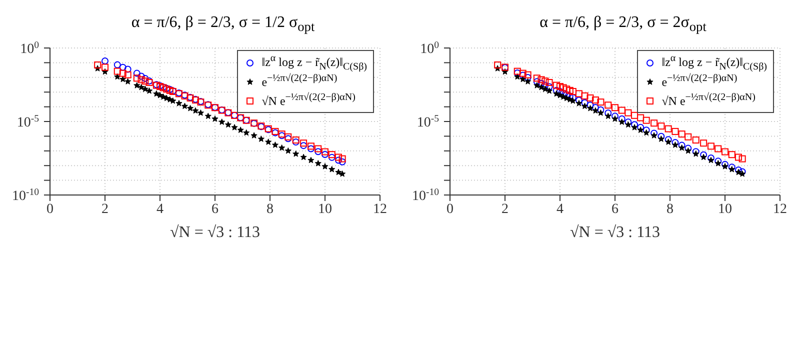  What do you see at coordinates (426, 195) in the screenshot?
I see `y-tick-label: 10$^{-10}$` at bounding box center [426, 195].